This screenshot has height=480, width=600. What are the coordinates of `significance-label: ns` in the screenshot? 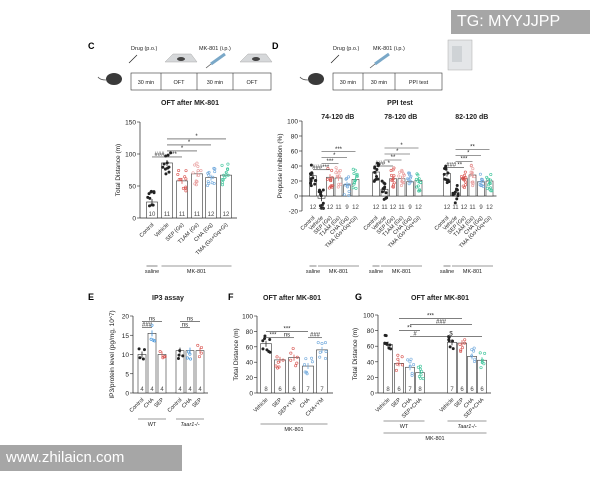 It's located at (185, 325).